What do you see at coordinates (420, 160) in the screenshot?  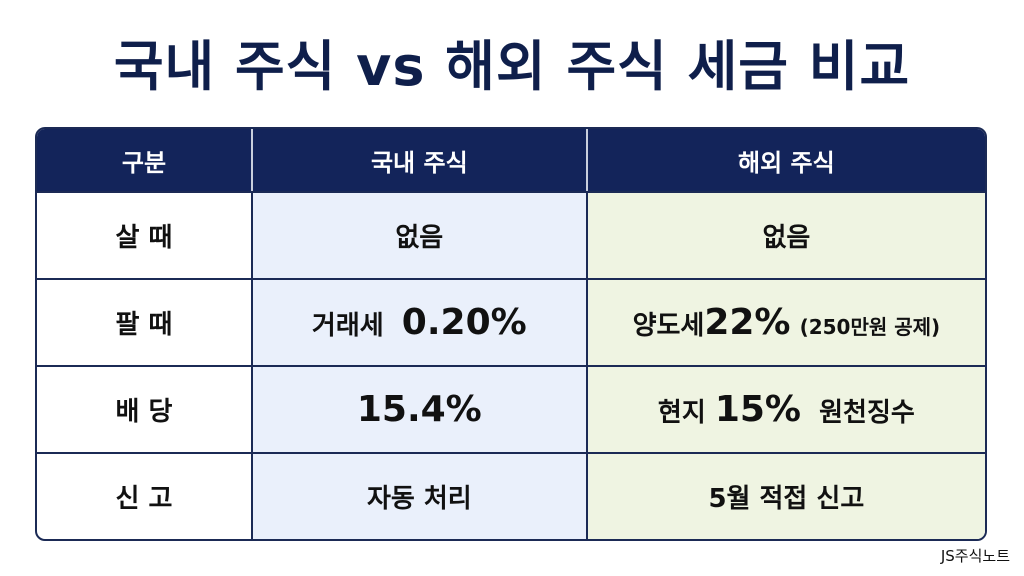 I see `header-cell: 국내 주식` at bounding box center [420, 160].